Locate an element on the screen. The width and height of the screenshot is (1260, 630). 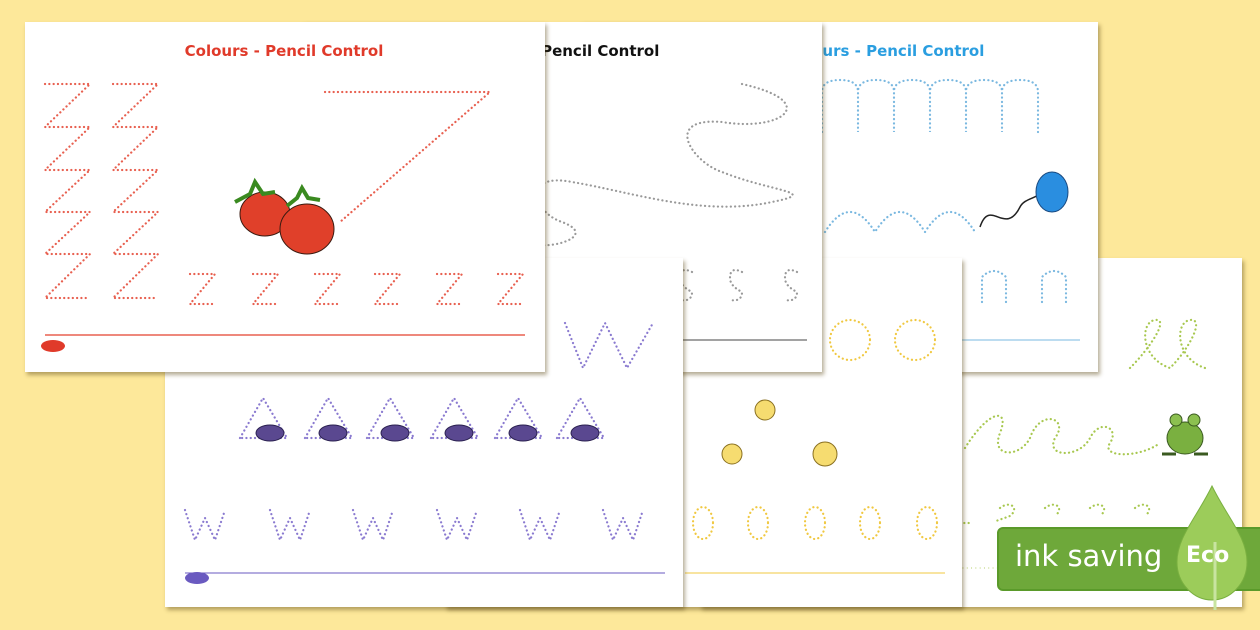
balloon-icon is located at coordinates (1052, 192).